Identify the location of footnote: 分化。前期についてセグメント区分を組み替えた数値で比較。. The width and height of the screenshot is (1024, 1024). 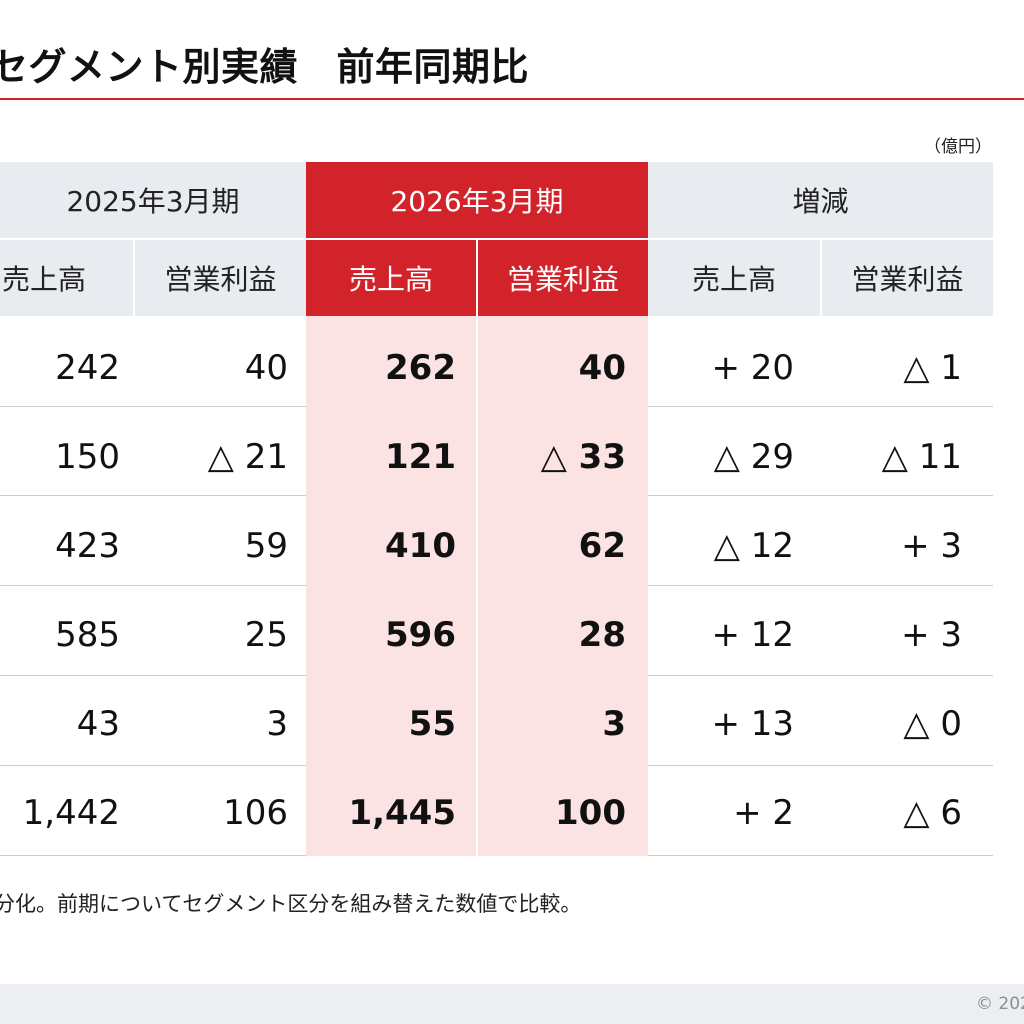
(291, 904).